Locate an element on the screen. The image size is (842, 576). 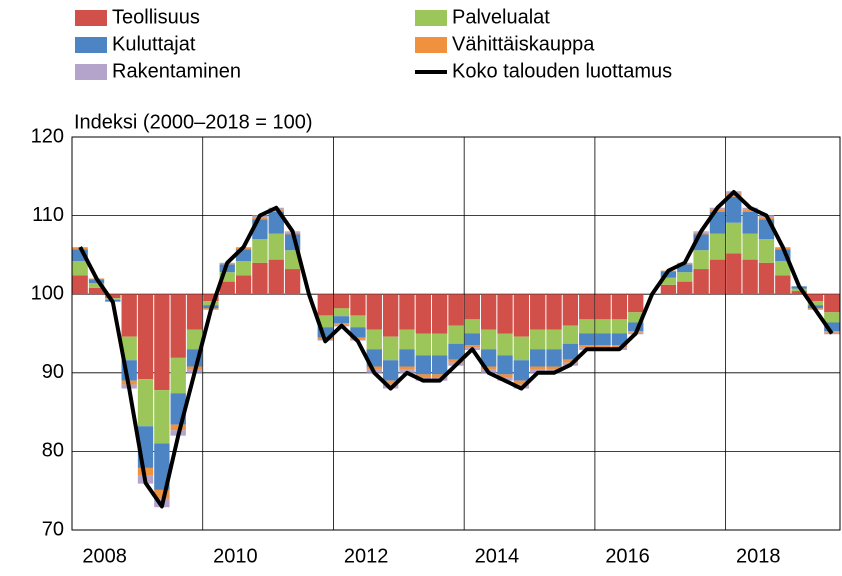
x-tick-label: 2018 is located at coordinates (758, 556).